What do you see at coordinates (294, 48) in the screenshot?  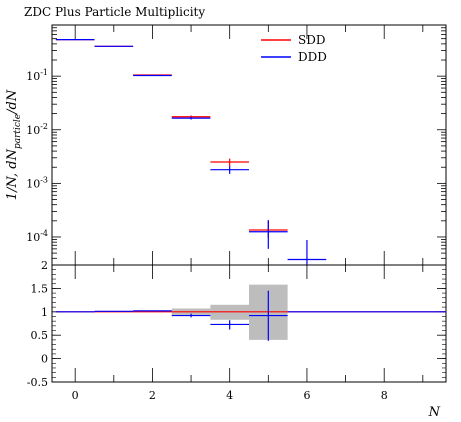 I see `legend: SDD DDD` at bounding box center [294, 48].